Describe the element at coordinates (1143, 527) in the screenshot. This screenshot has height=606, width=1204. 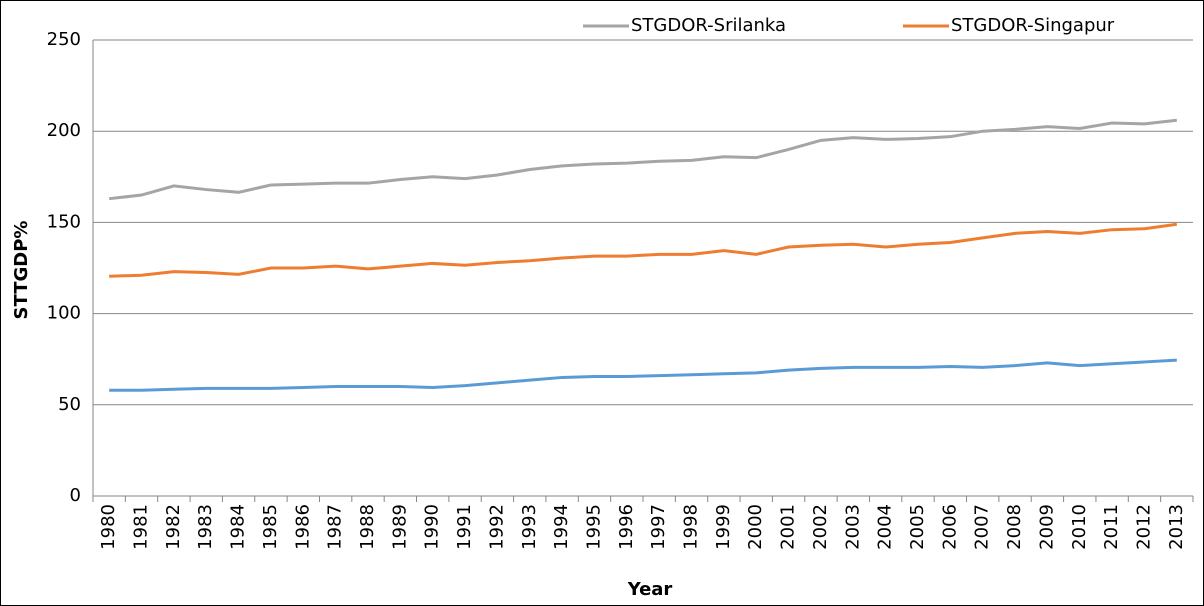
I see `x-tick-label: 2012` at that location.